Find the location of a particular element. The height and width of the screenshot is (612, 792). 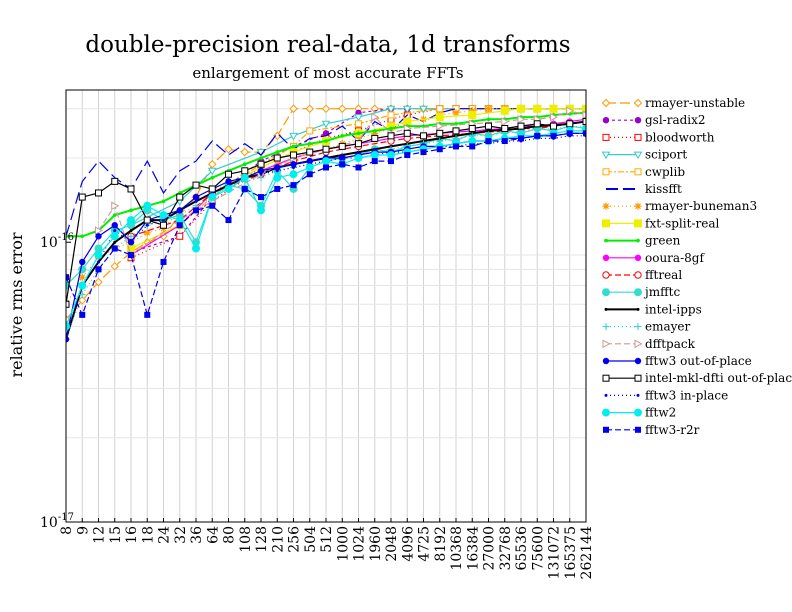

x-tick-label: 210 is located at coordinates (278, 539).